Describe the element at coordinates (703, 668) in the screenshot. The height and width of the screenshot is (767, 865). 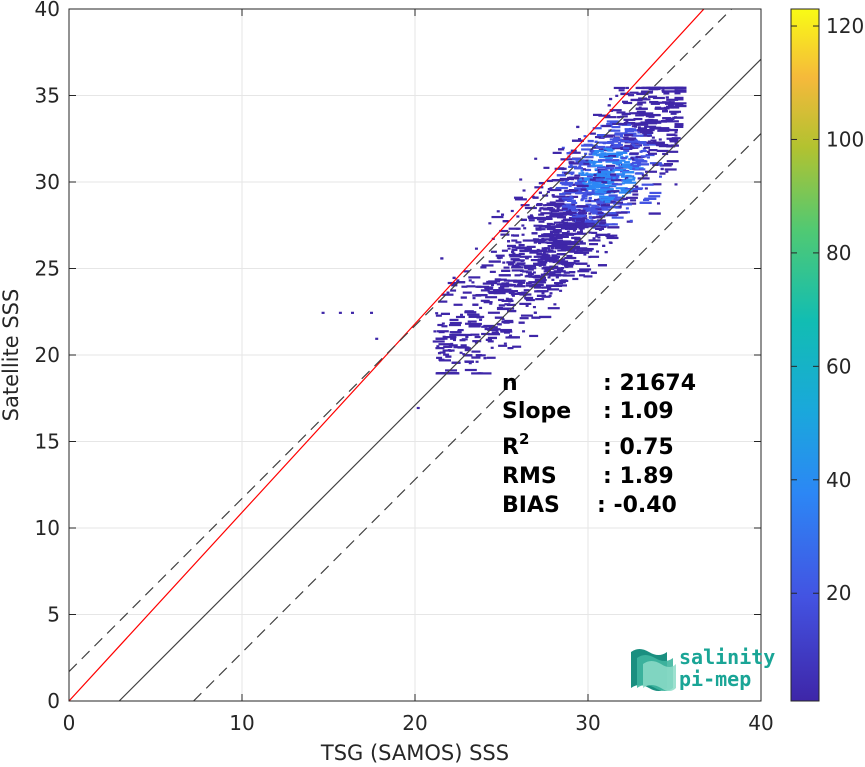
I see `salinity-pimep-logo: salinity pi-mep` at that location.